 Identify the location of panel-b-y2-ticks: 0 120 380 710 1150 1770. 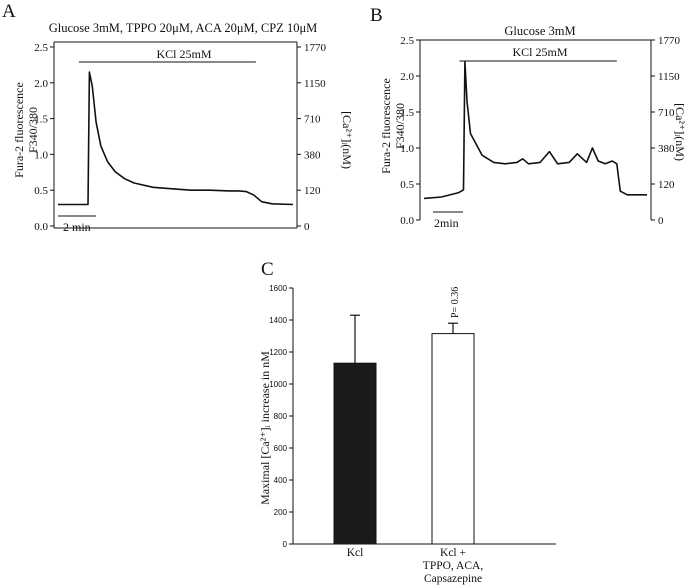
(666, 131).